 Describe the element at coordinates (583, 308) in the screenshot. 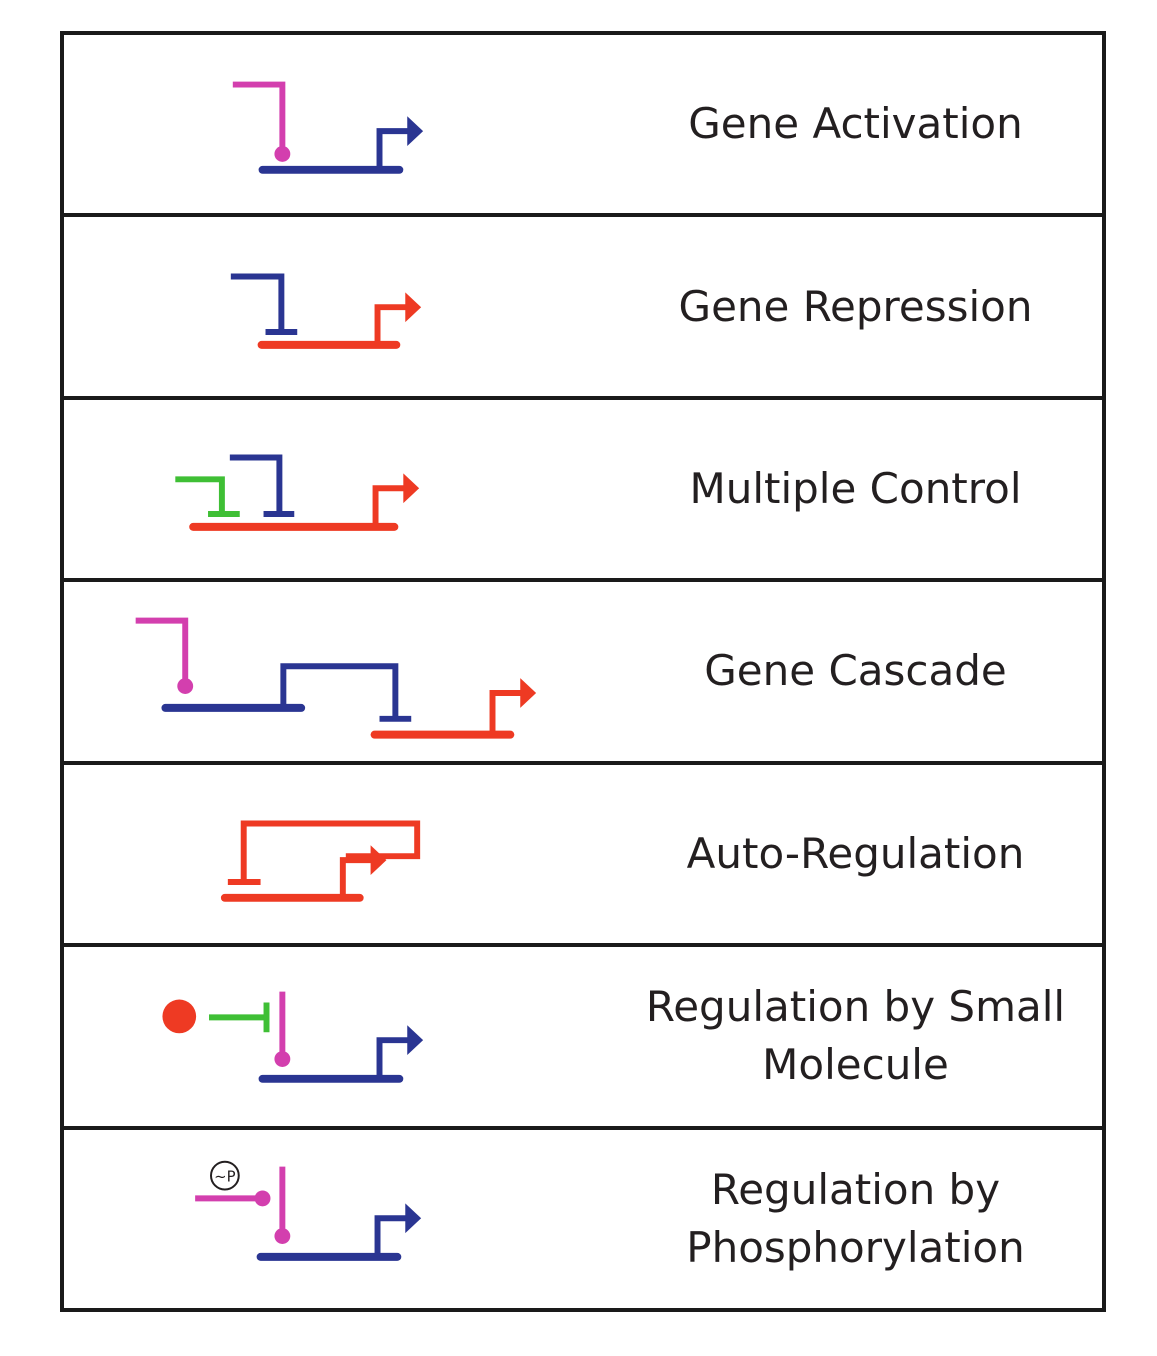

I see `legend-row-gene-repression: Gene Repression` at that location.